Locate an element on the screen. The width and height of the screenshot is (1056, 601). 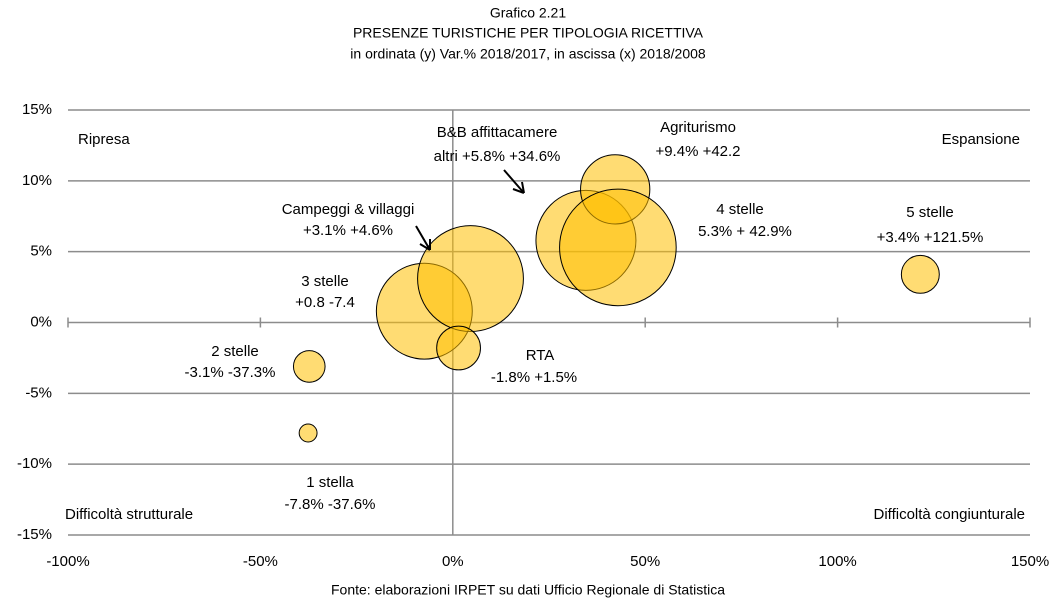
bubble-name: Campeggi & villaggi is located at coordinates (348, 209).